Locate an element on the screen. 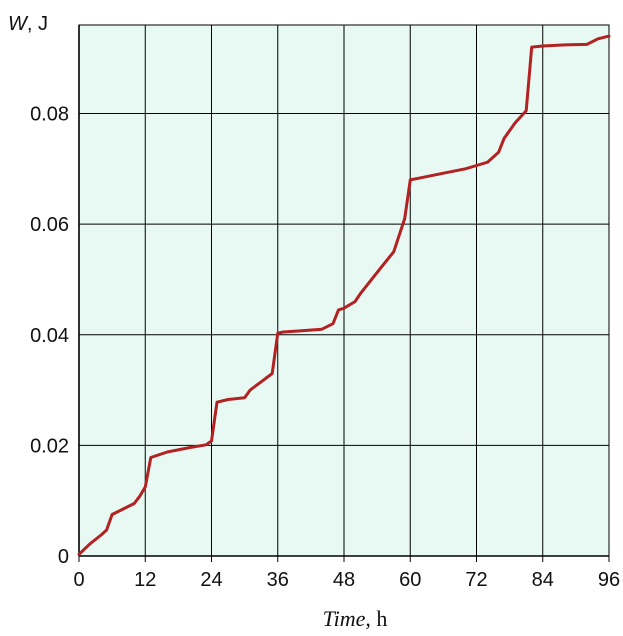 Image resolution: width=623 pixels, height=636 pixels. x-tick-label: 72 is located at coordinates (476, 580).